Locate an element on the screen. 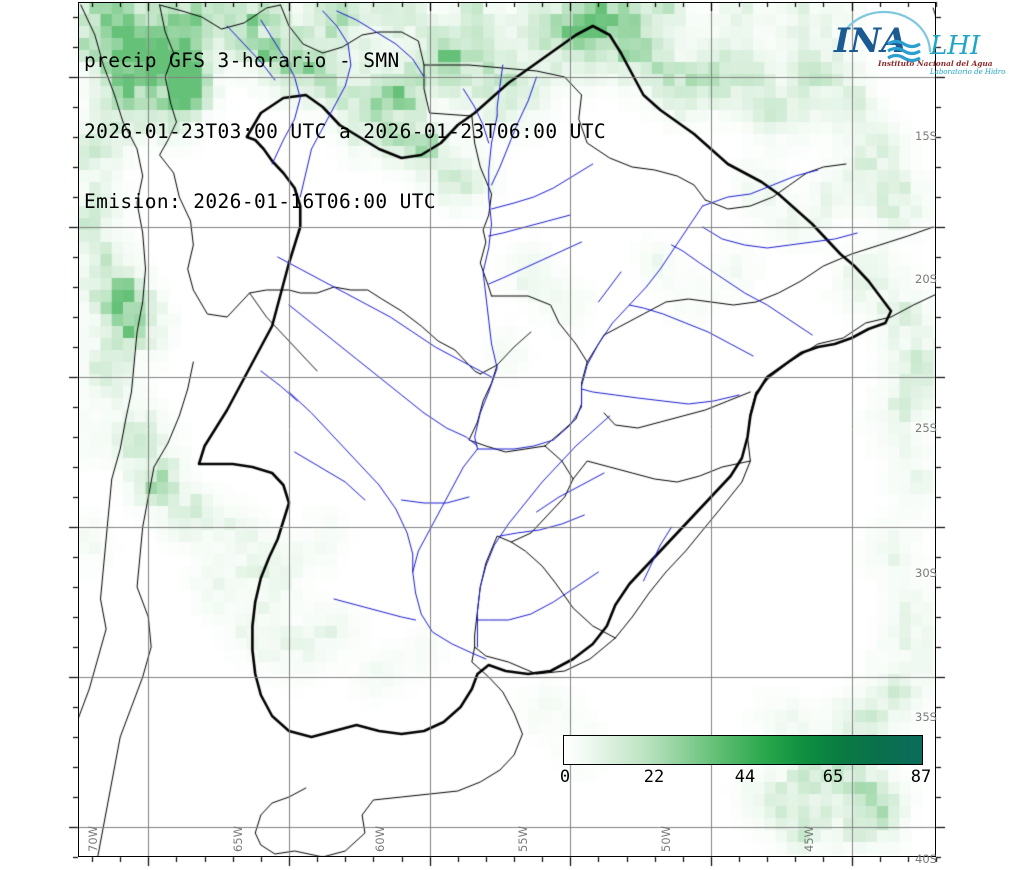 Image resolution: width=1024 pixels, height=870 pixels. colorbar-tick-44: 44 is located at coordinates (745, 777).